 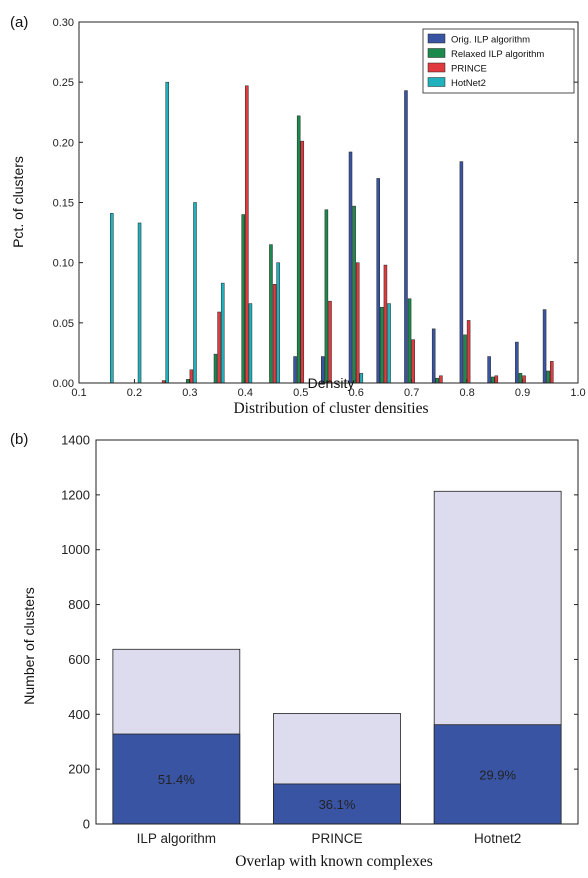 I want to click on category-label: ILP algorithm, so click(x=176, y=838).